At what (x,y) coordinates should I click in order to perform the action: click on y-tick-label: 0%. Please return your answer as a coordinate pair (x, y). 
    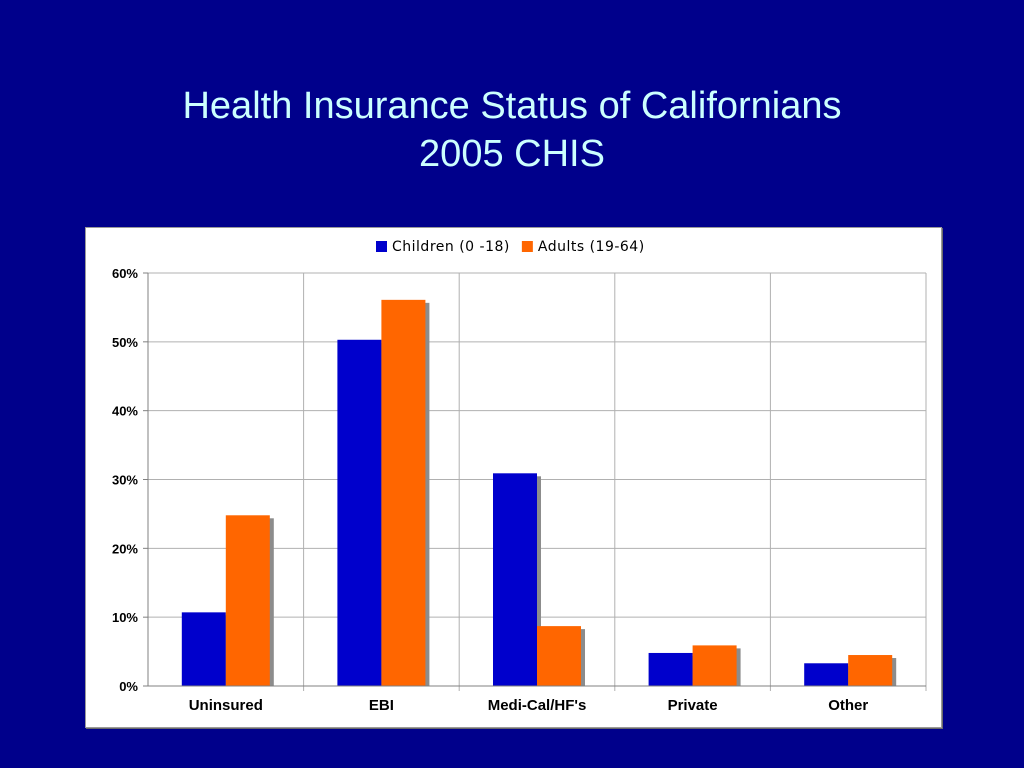
    Looking at the image, I should click on (128, 686).